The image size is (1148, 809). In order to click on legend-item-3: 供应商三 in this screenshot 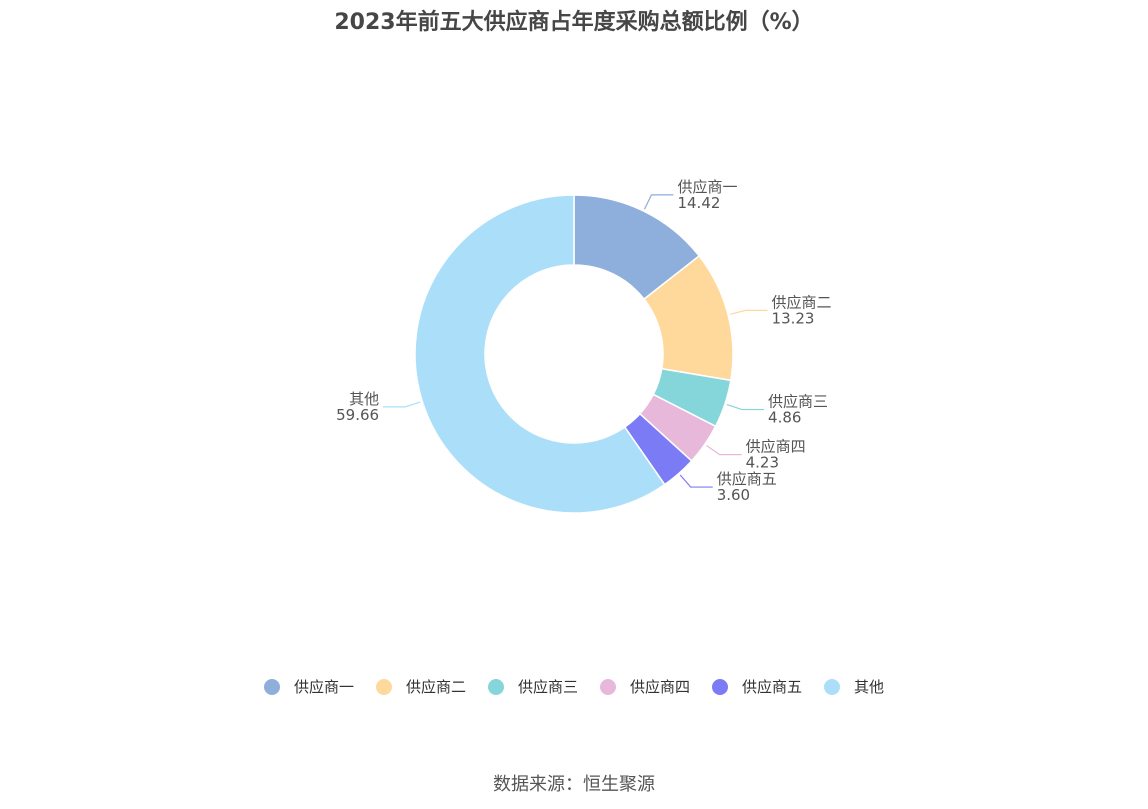, I will do `click(532, 686)`.